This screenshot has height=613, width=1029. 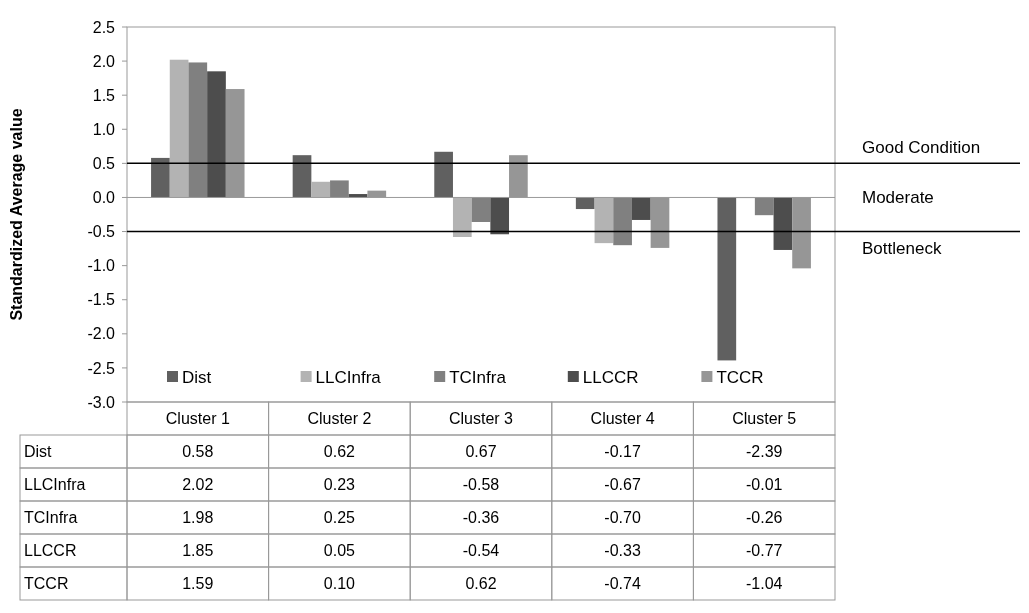 What do you see at coordinates (622, 551) in the screenshot?
I see `data-label: -0.33` at bounding box center [622, 551].